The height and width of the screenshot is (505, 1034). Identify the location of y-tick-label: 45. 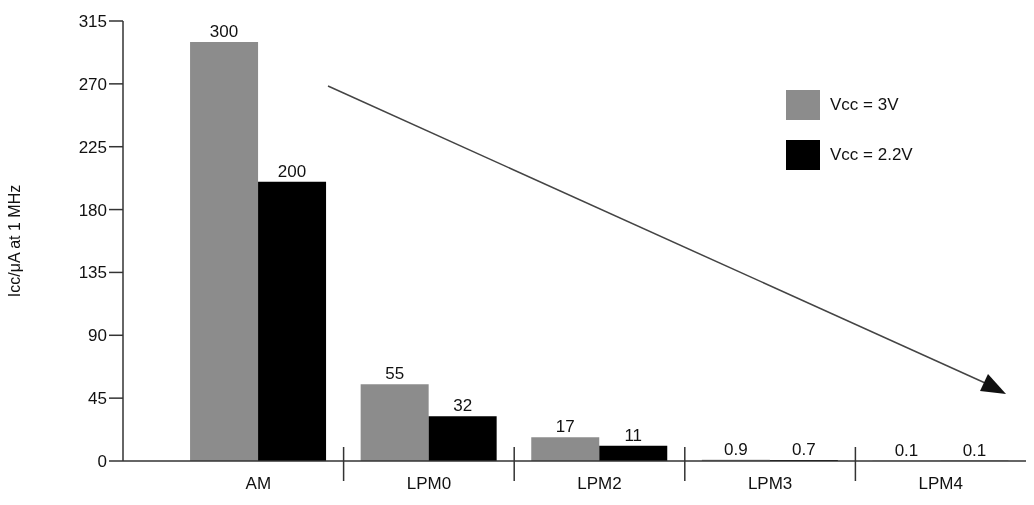
(97, 399).